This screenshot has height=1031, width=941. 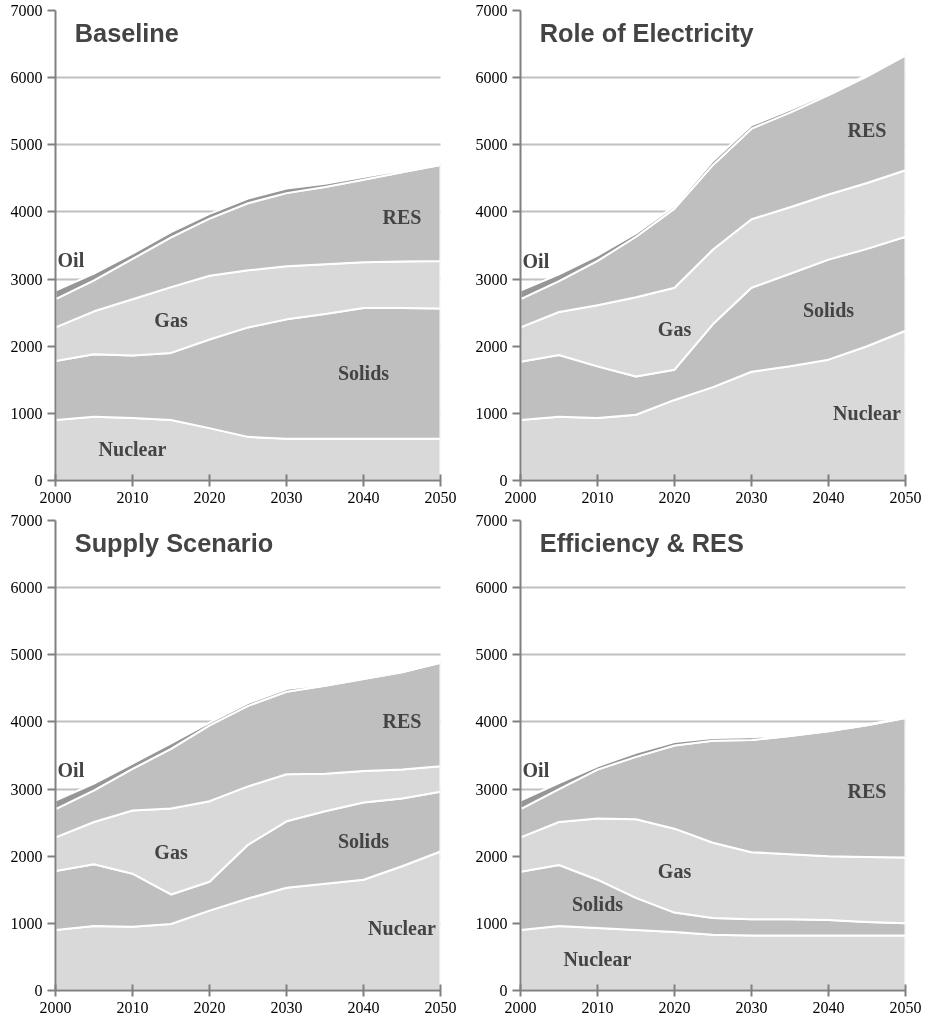 What do you see at coordinates (174, 543) in the screenshot?
I see `chart-title: Supply Scenario` at bounding box center [174, 543].